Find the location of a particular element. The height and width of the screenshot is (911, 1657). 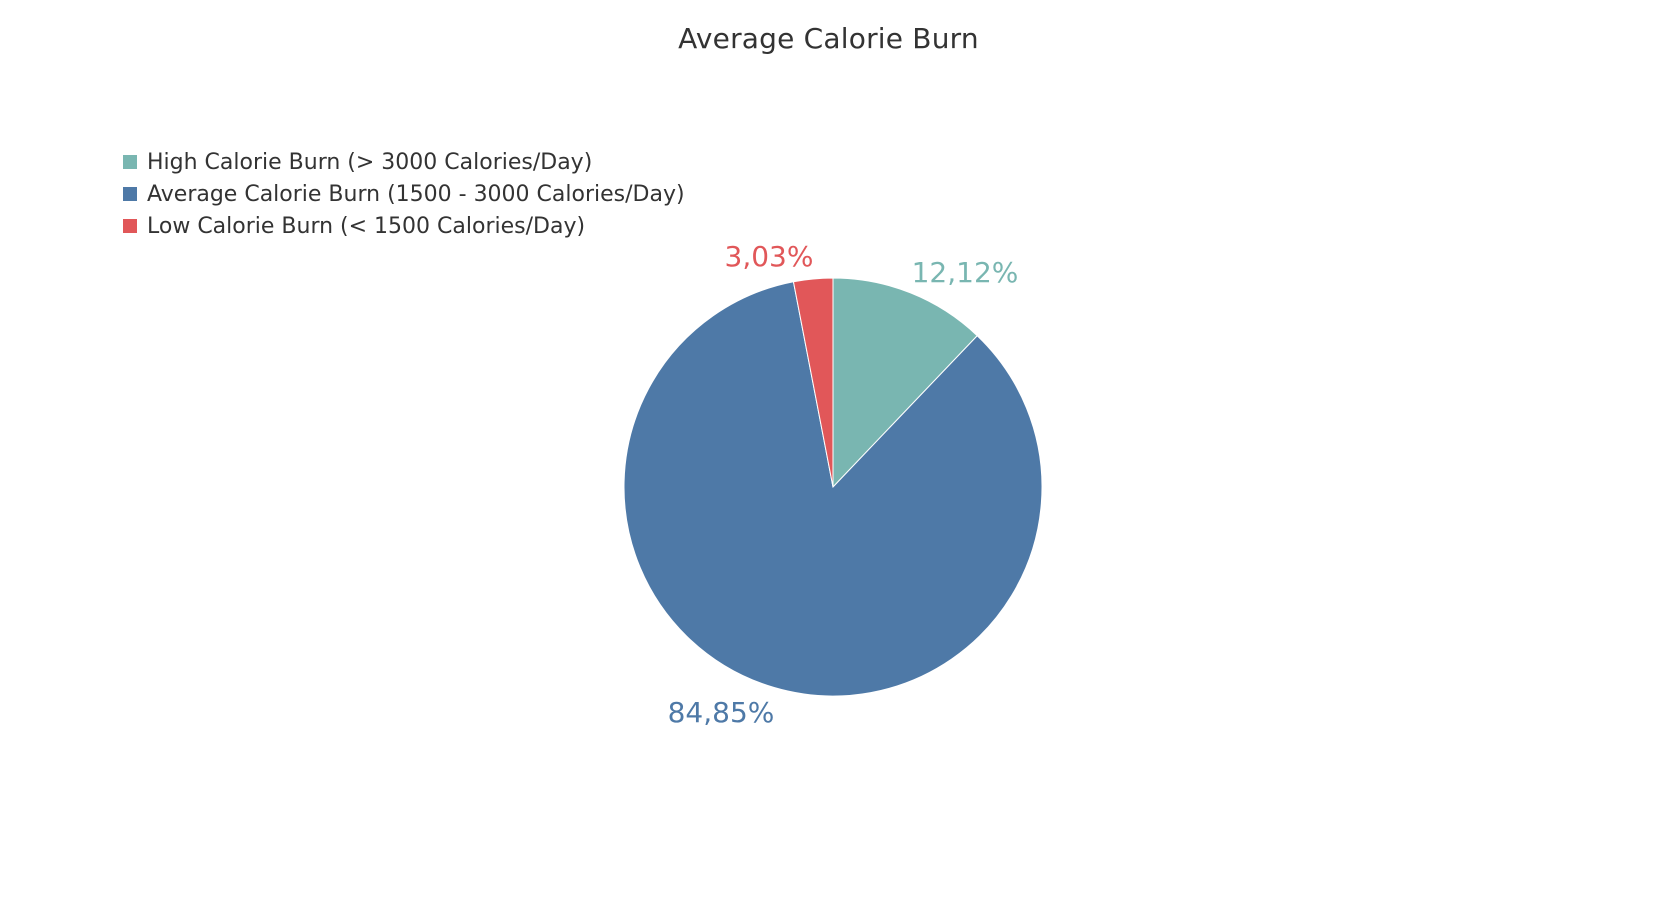

data-label-average: 84,85% is located at coordinates (721, 712).